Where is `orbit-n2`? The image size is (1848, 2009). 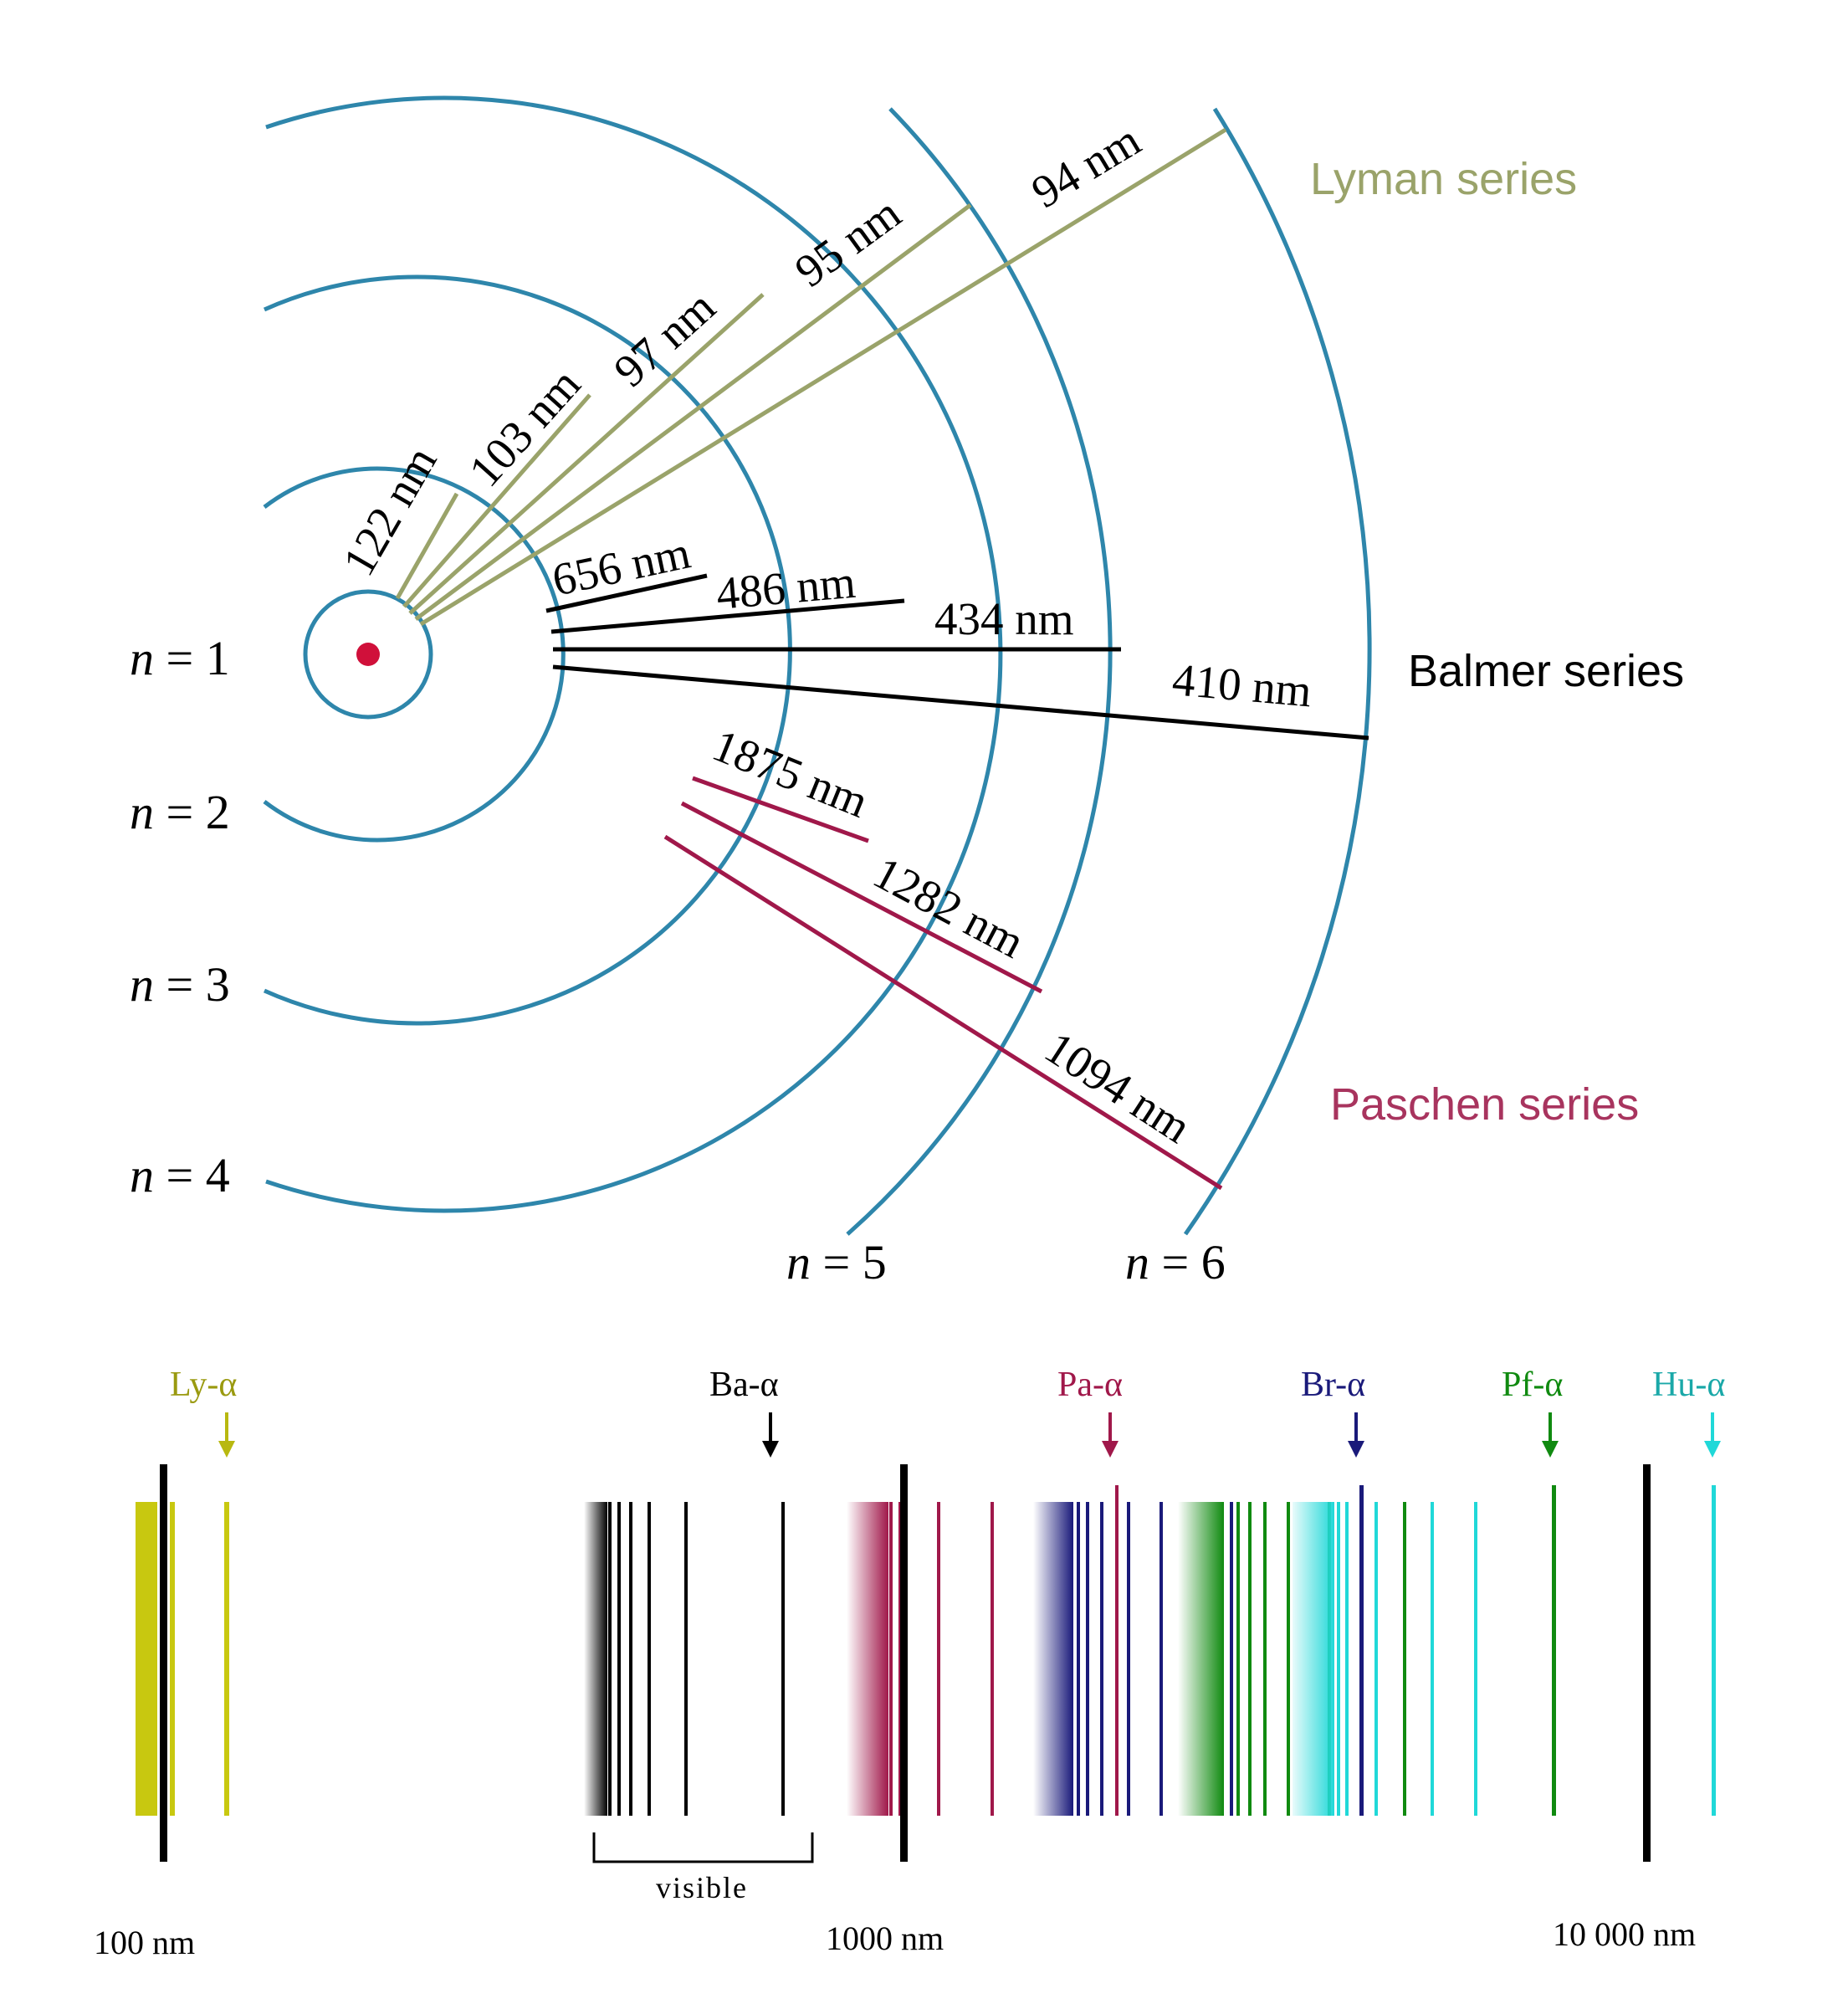
orbit-n2 is located at coordinates (415, 654).